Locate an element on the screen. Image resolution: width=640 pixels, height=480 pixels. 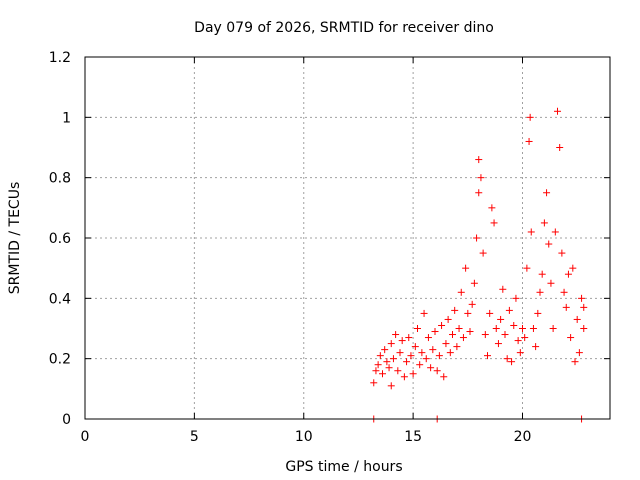
x-axis-title: GPS time / hours is located at coordinates (343, 467).